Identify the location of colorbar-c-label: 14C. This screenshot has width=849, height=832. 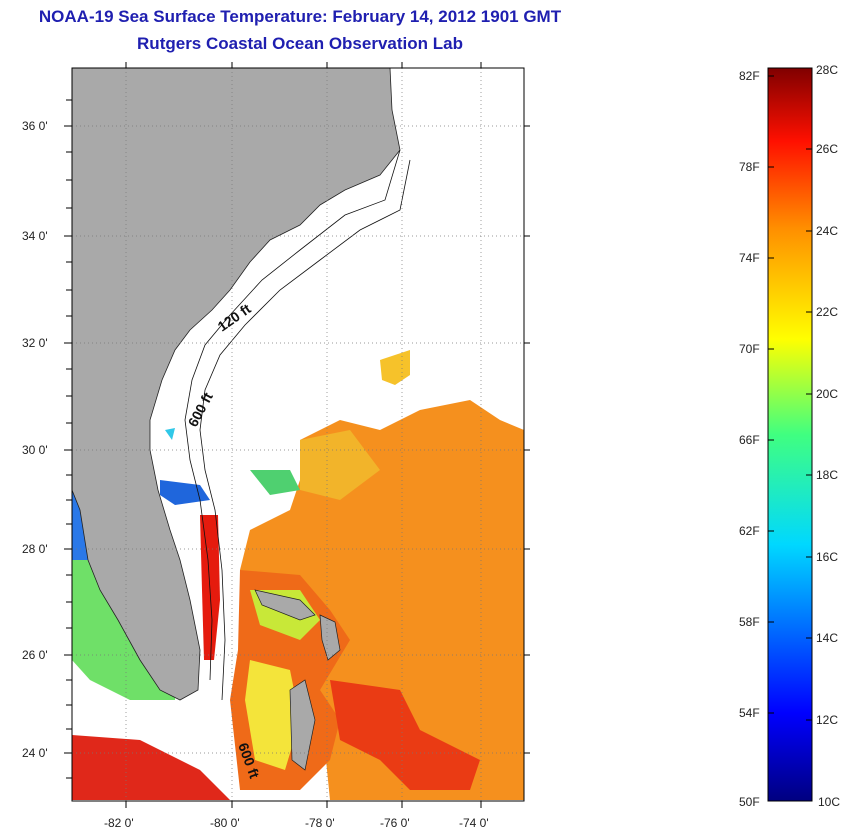
(827, 638).